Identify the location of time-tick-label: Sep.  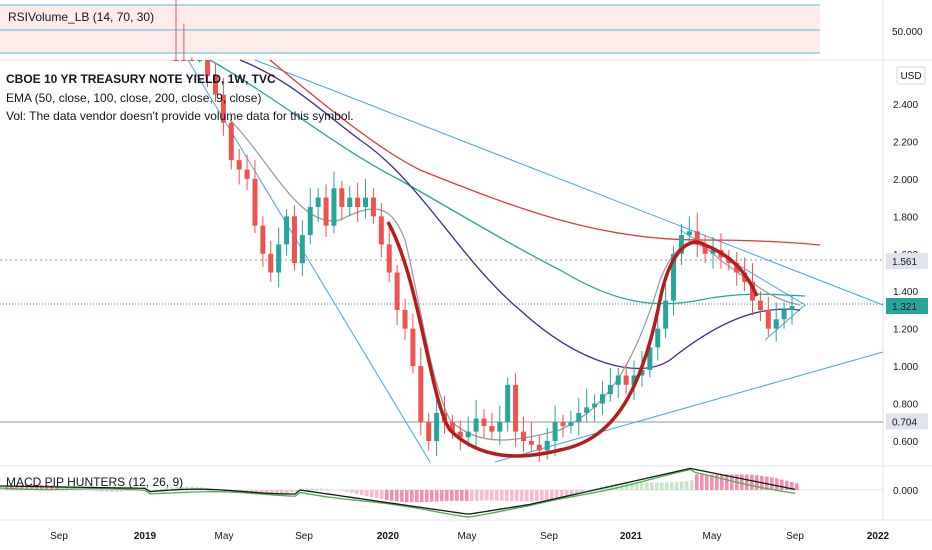
(59, 536).